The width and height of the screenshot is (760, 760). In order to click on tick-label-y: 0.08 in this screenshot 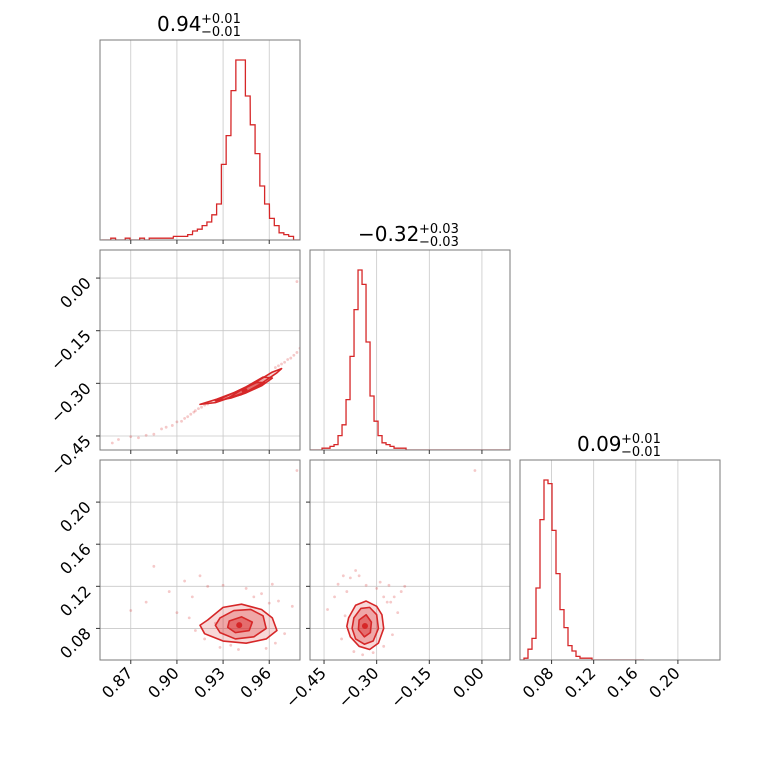, I will do `click(75, 643)`.